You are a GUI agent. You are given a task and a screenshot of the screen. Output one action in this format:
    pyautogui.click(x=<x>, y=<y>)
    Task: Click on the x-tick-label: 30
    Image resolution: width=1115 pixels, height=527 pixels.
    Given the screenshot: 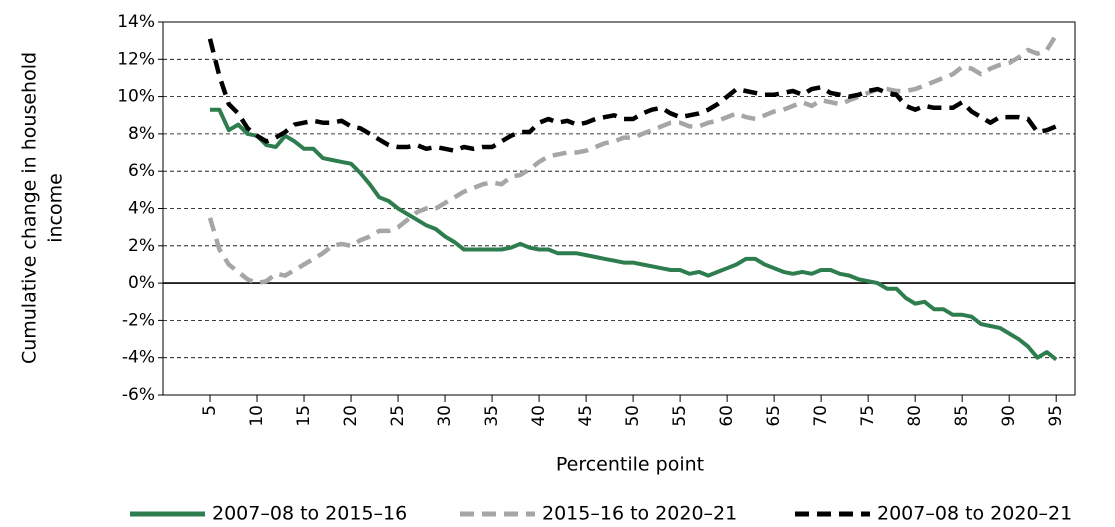 What is the action you would take?
    pyautogui.click(x=445, y=416)
    